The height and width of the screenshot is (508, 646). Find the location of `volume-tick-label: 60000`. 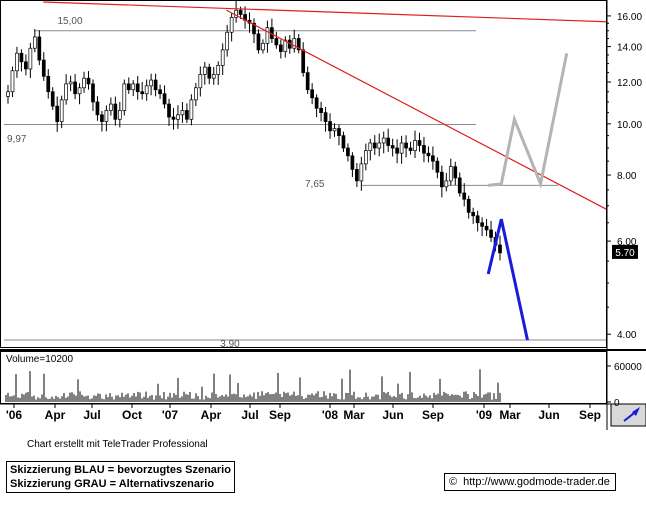

volume-tick-label: 60000 is located at coordinates (628, 367).